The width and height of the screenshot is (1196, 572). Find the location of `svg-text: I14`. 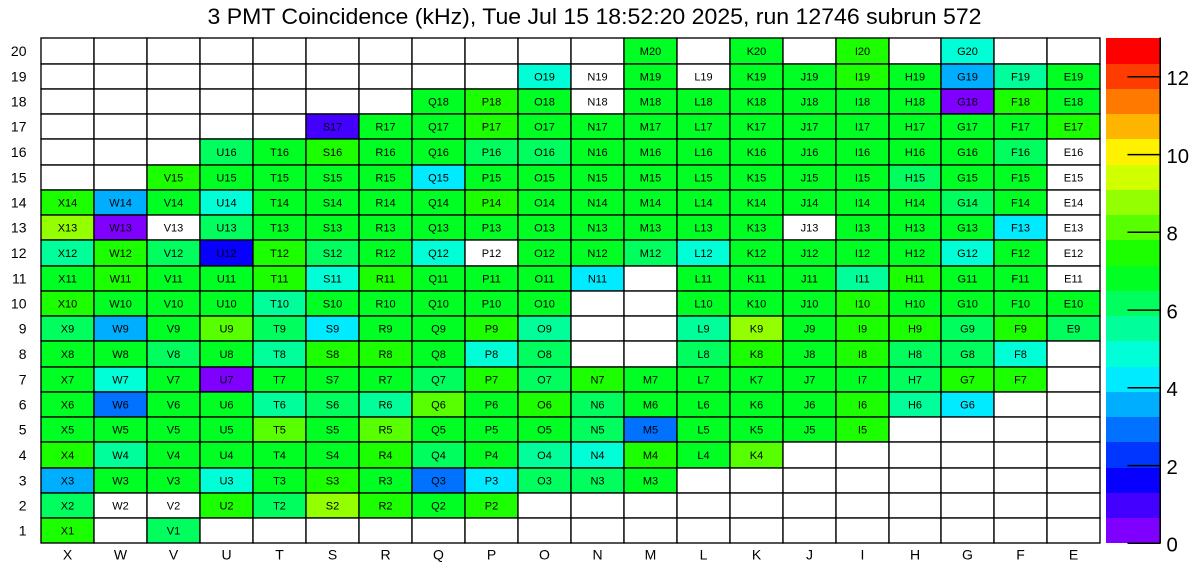

svg-text: I14 is located at coordinates (862, 203).